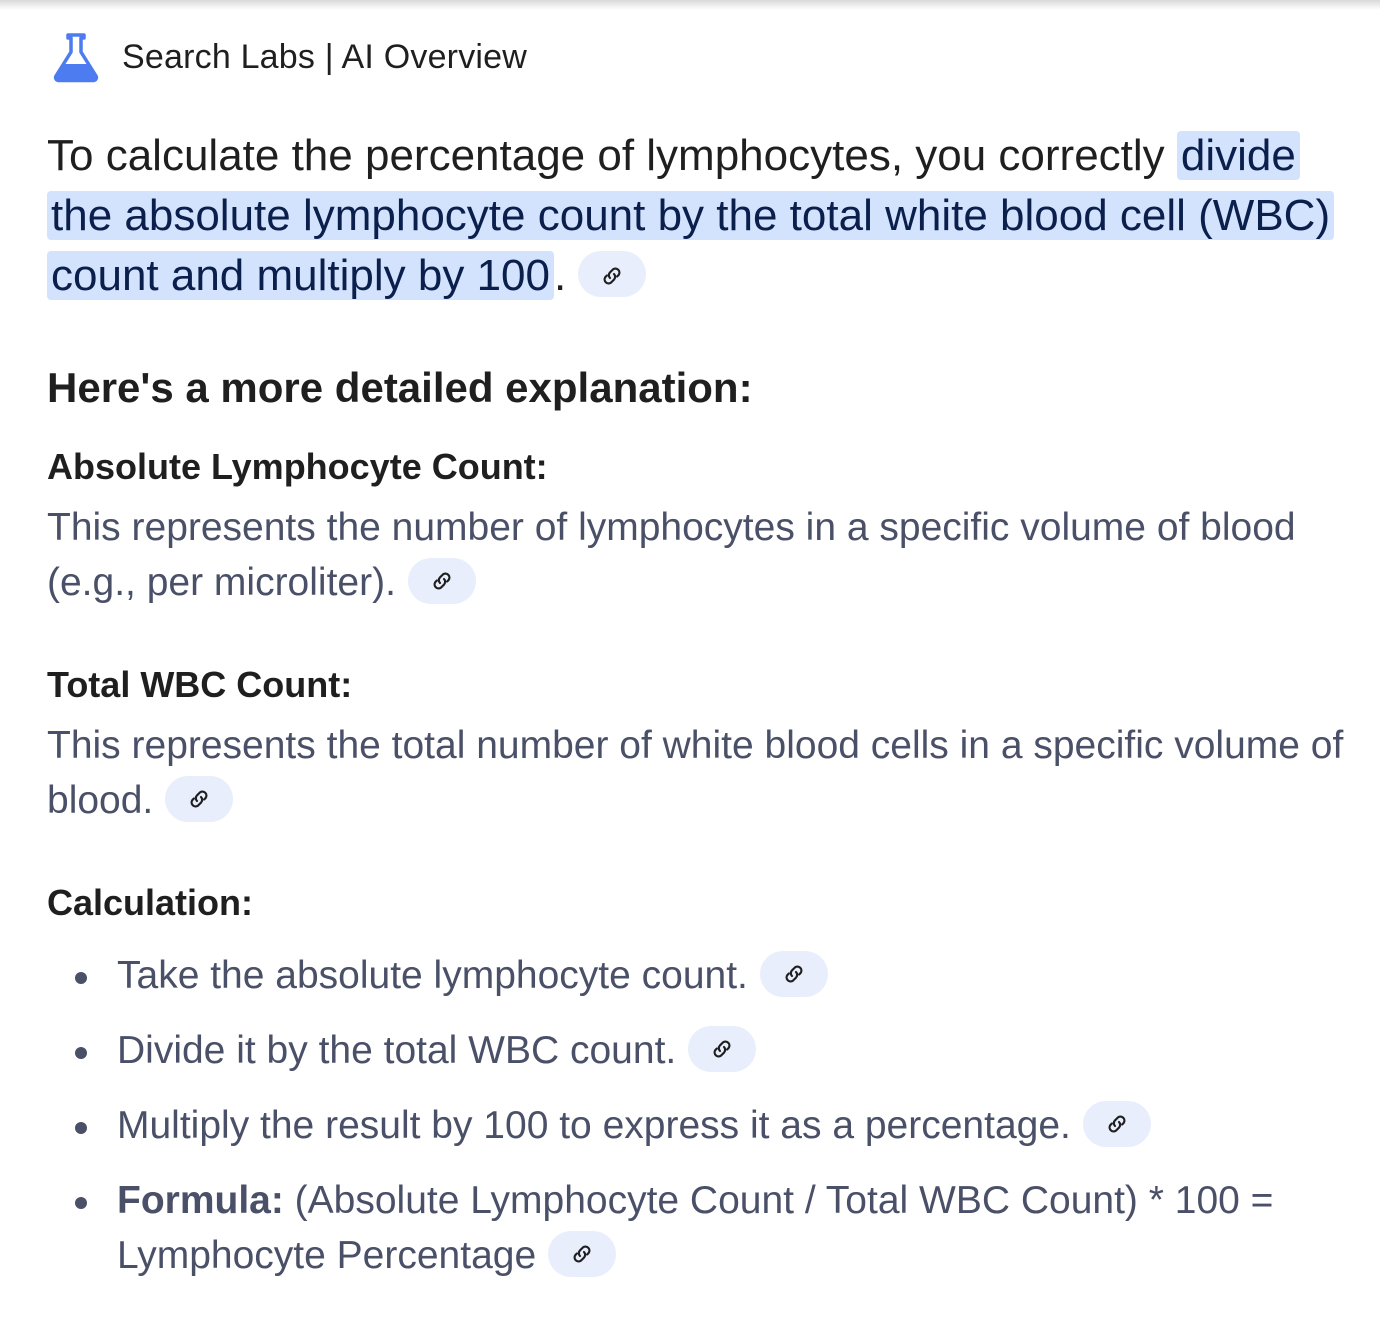 The height and width of the screenshot is (1329, 1380). I want to click on section-title: Absolute Lymphocyte Count:, so click(297, 466).